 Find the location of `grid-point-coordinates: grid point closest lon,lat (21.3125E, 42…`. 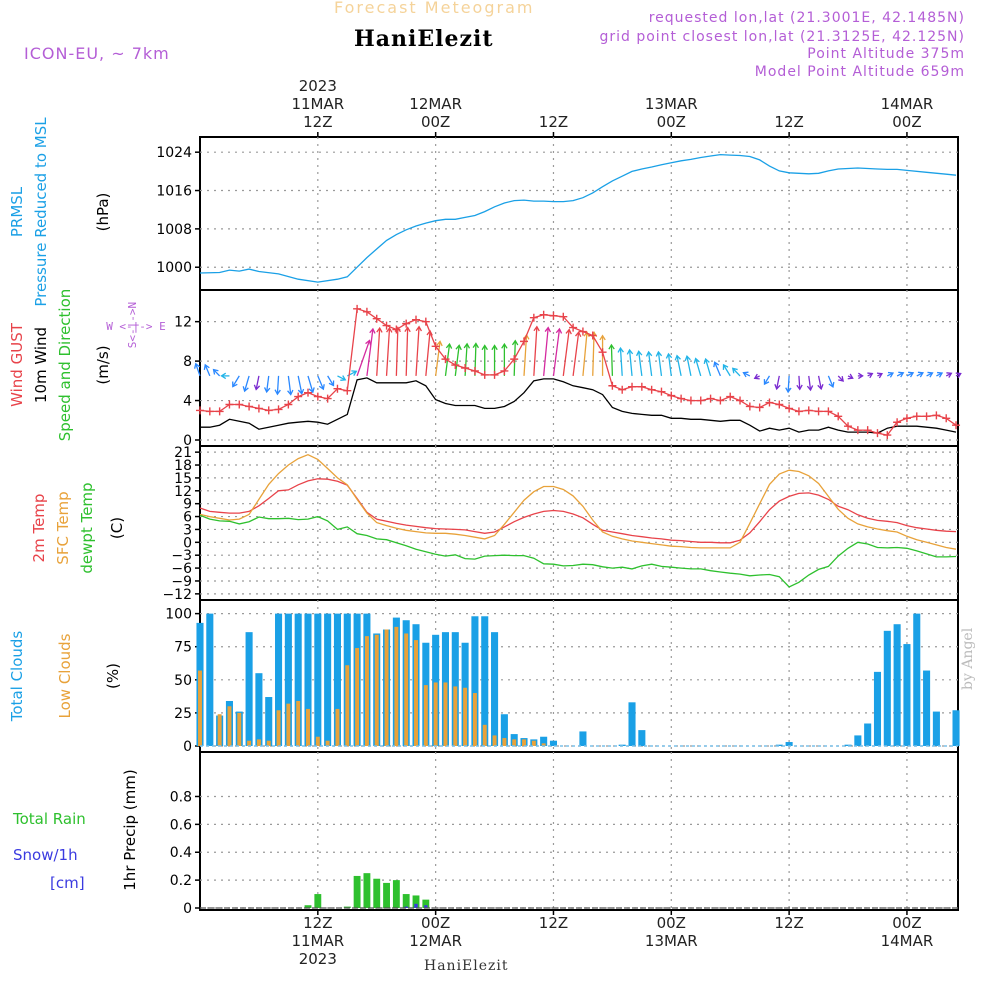

grid-point-coordinates: grid point closest lon,lat (21.3125E, 42… is located at coordinates (782, 37).